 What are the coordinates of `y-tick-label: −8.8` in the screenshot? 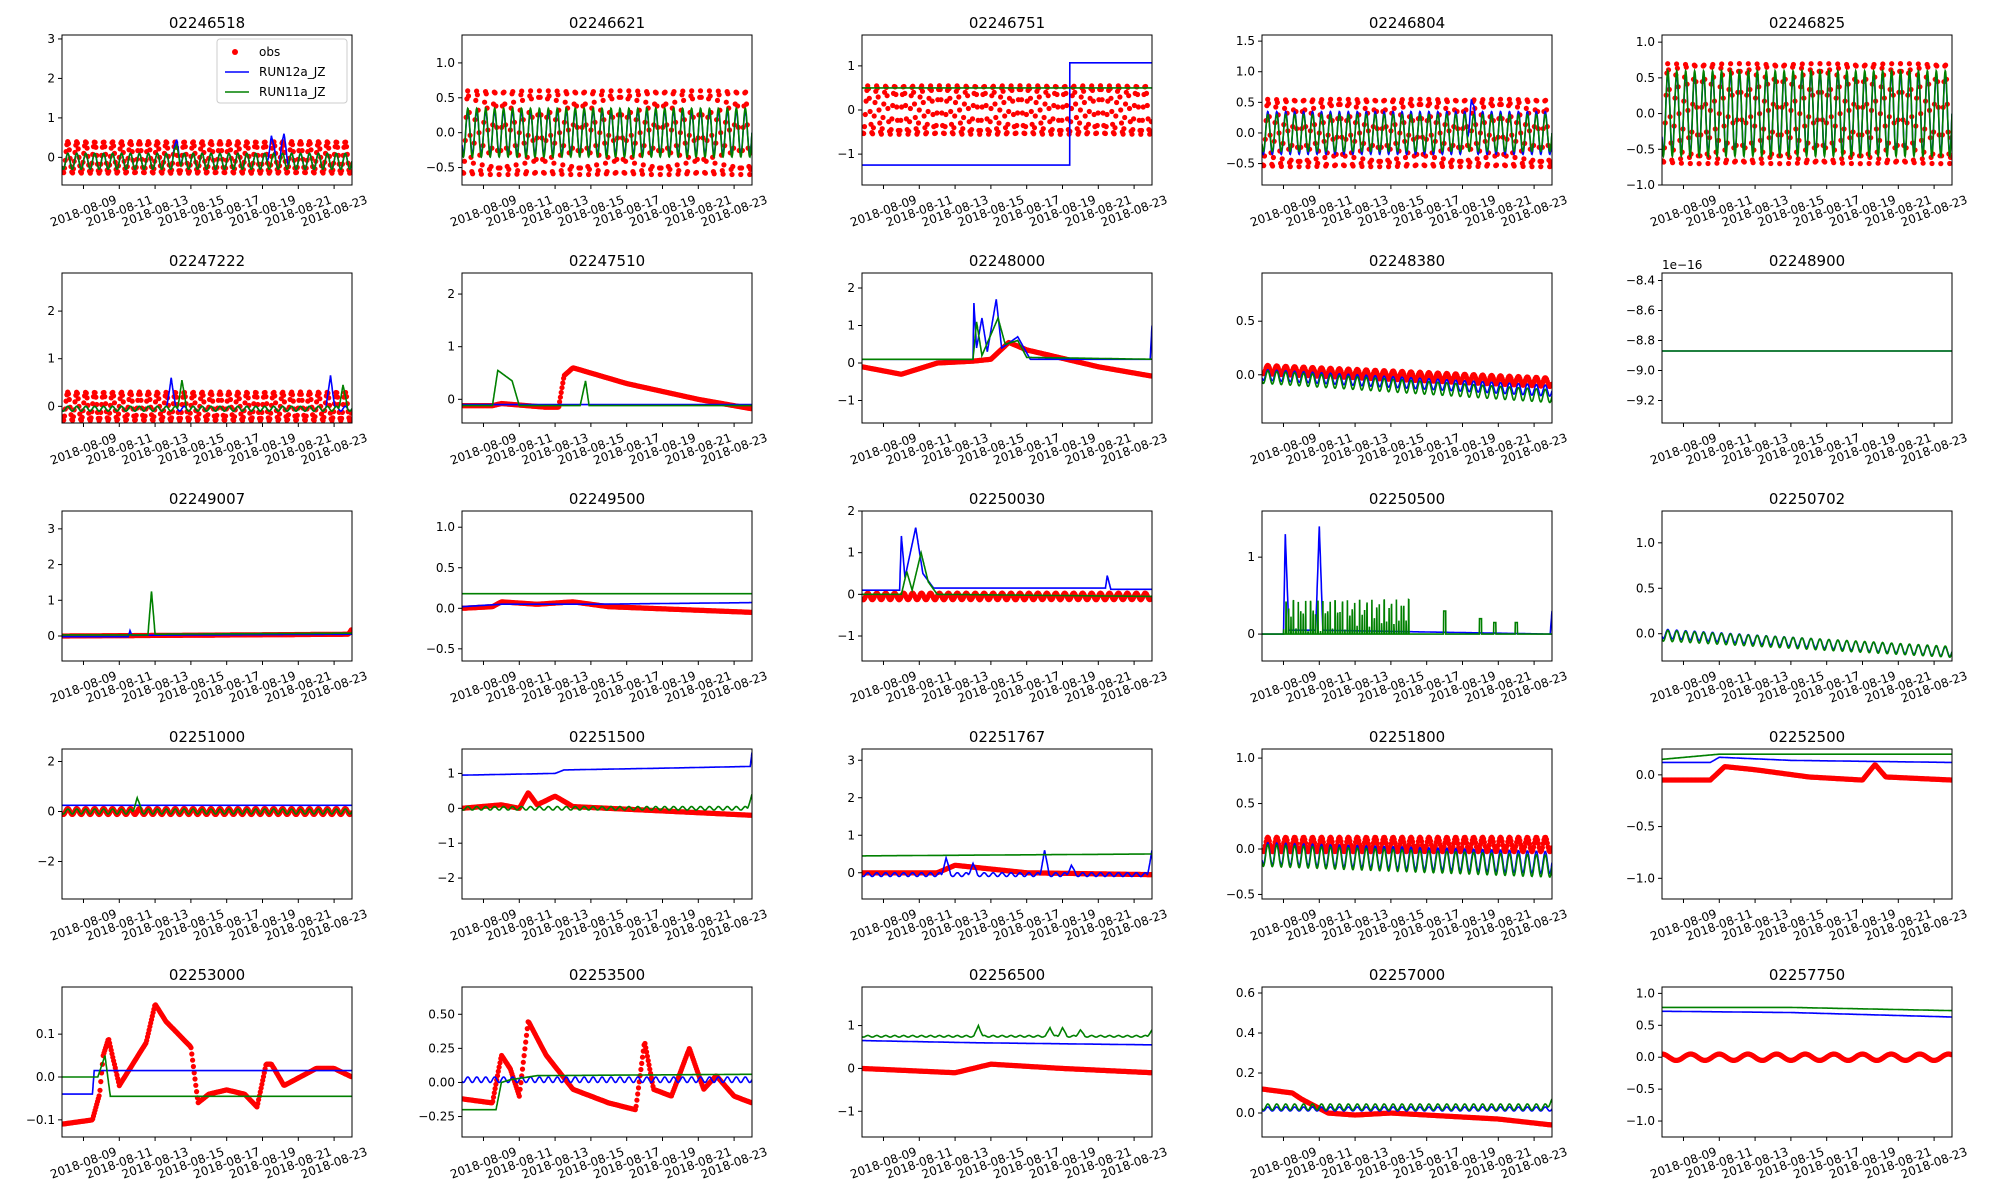 It's located at (1640, 341).